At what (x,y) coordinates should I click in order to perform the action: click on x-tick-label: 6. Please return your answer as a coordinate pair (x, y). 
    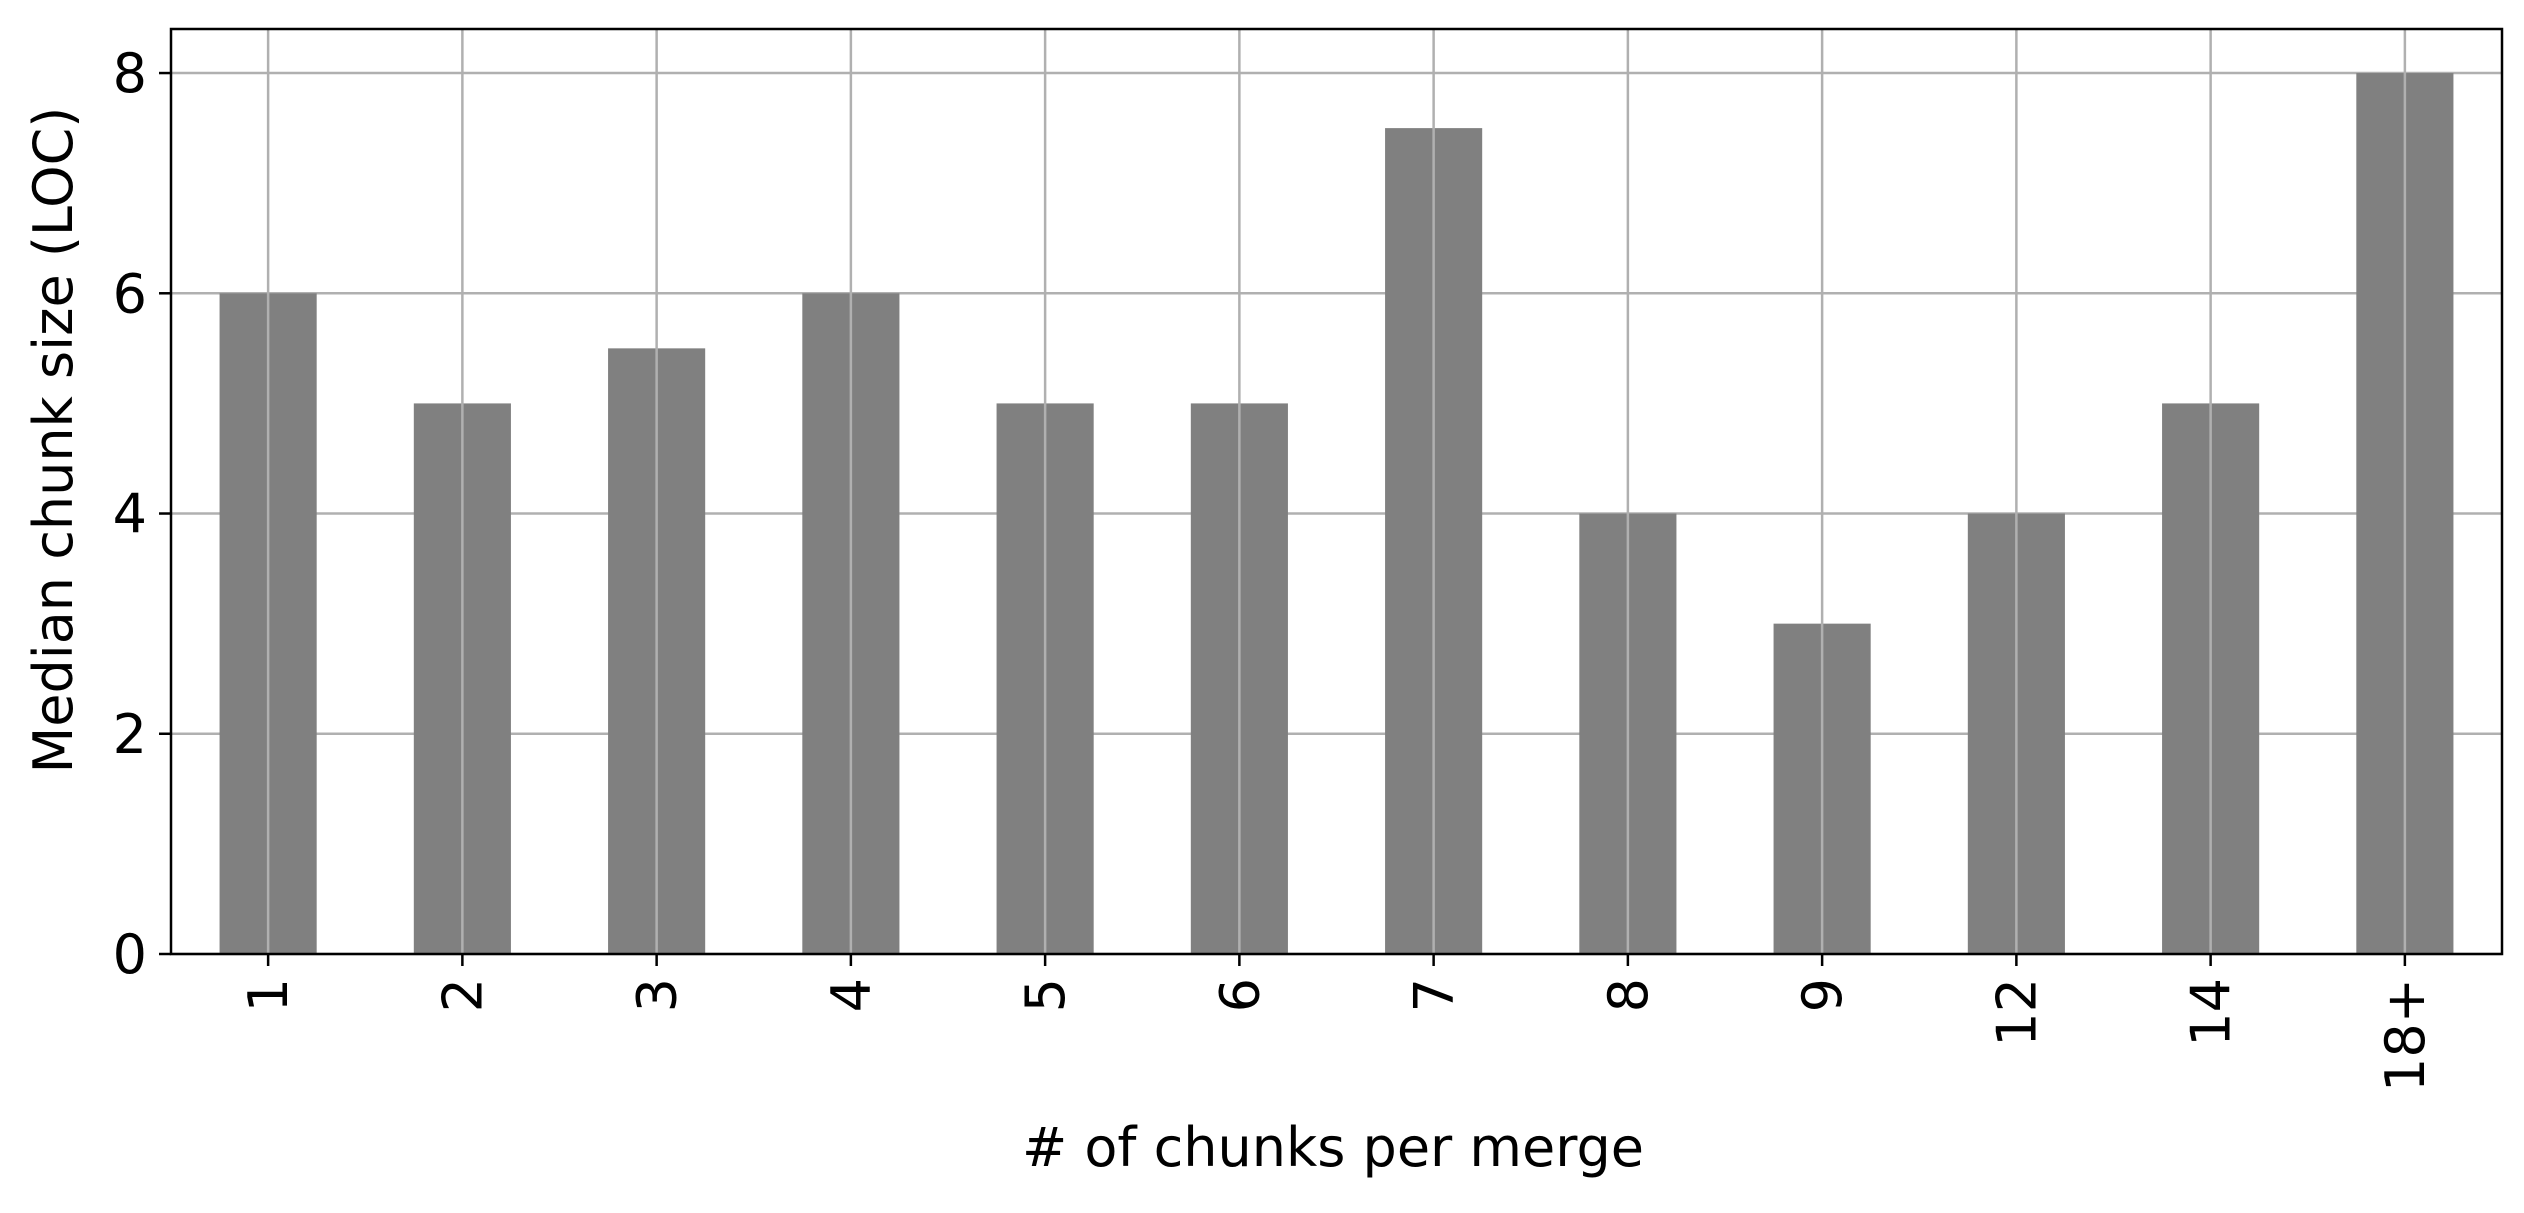
    Looking at the image, I should click on (1239, 995).